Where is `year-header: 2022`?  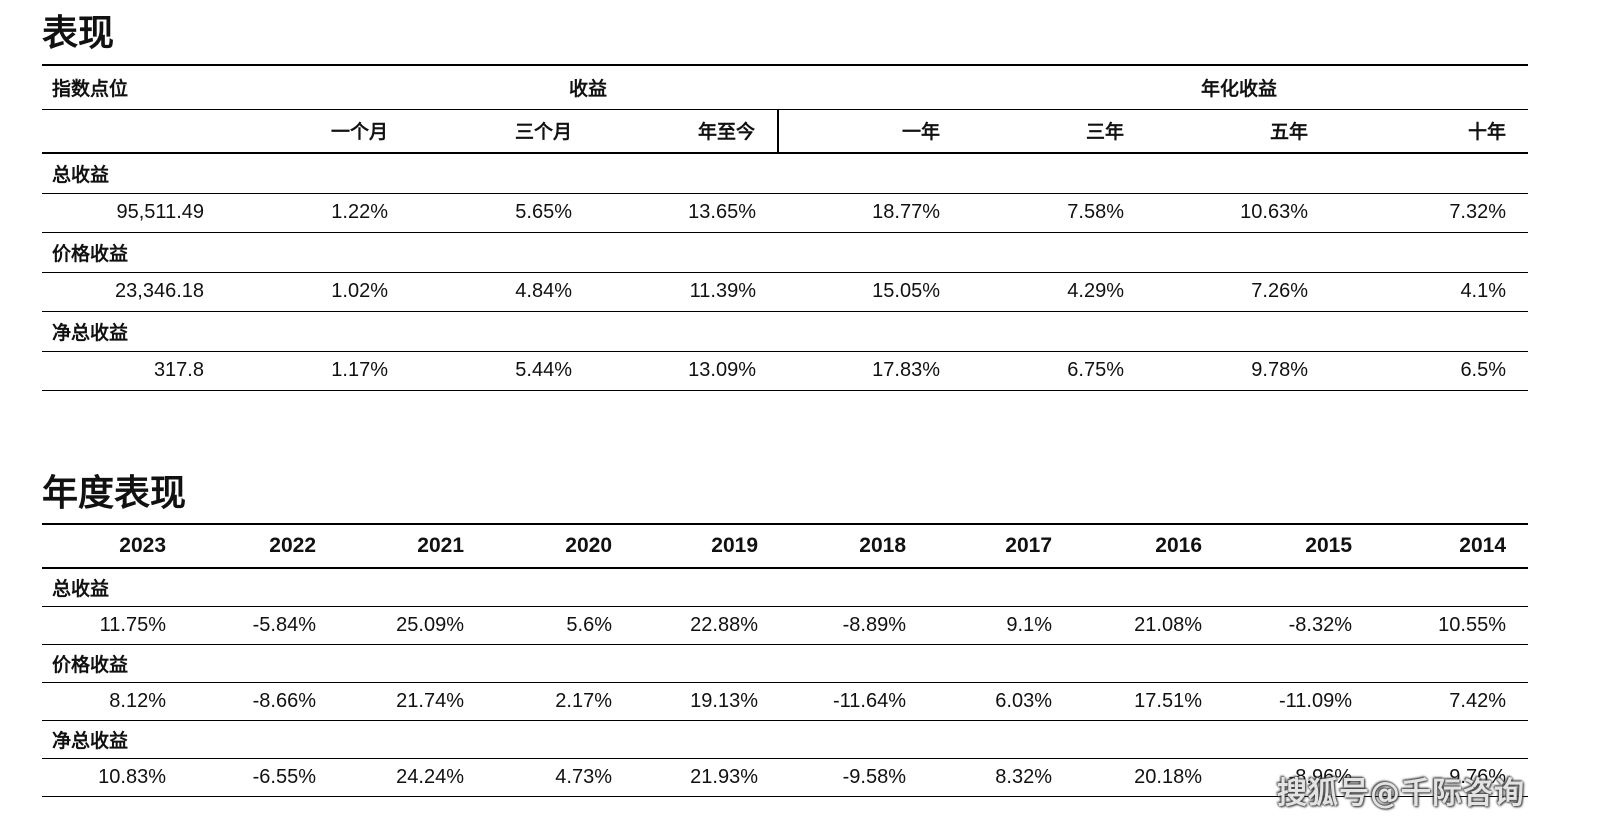
year-header: 2022 is located at coordinates (292, 545).